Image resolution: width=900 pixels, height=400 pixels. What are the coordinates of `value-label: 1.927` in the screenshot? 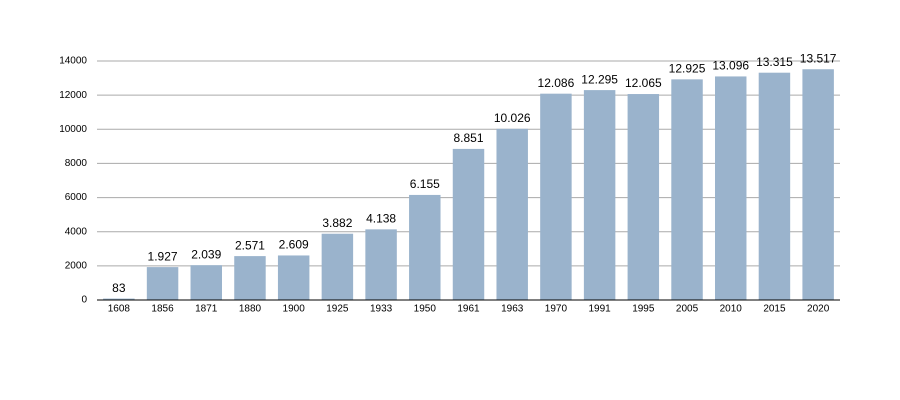 It's located at (163, 256).